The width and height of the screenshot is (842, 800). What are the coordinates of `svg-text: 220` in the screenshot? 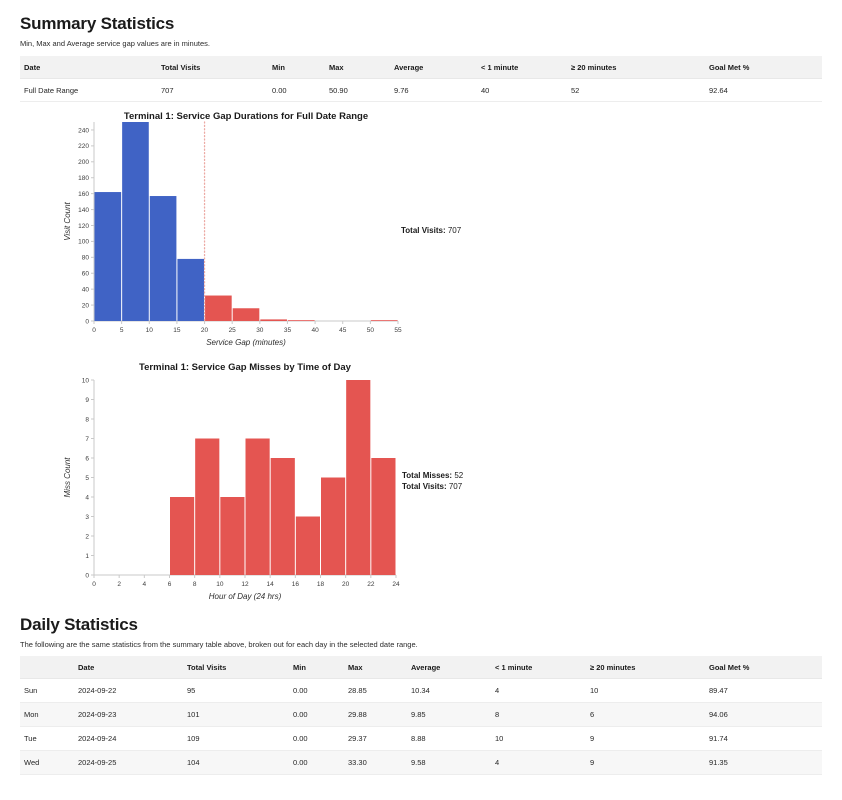 It's located at (83, 146).